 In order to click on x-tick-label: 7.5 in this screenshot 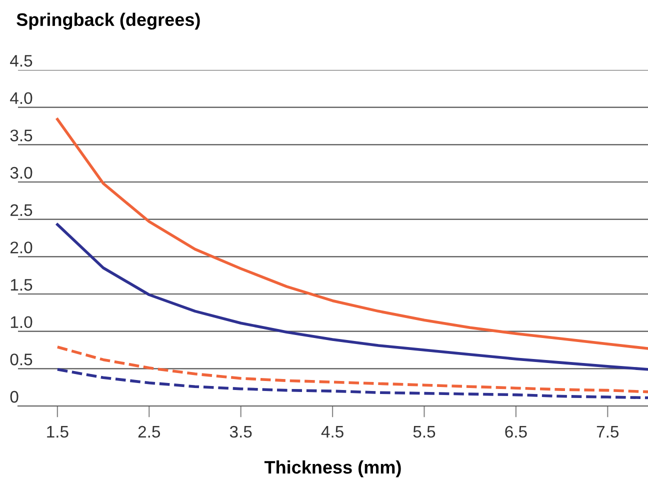, I will do `click(607, 432)`.